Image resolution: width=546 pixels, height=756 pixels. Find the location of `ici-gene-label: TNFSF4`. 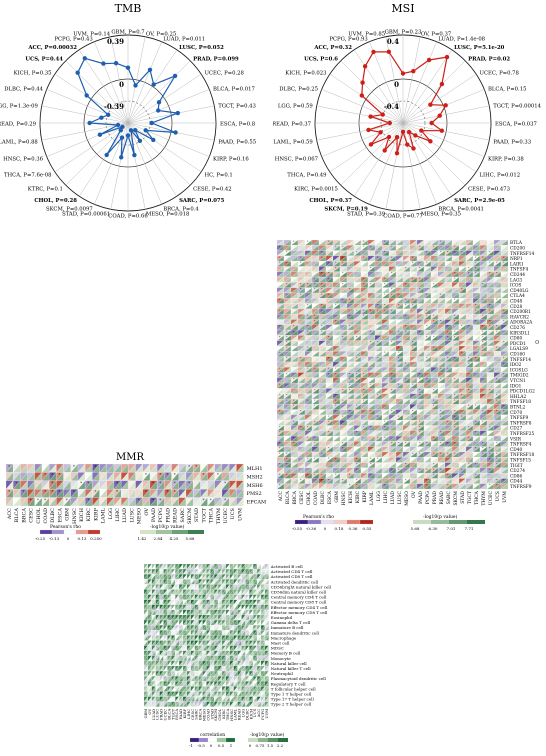

ici-gene-label: TNFSF4 is located at coordinates (519, 270).